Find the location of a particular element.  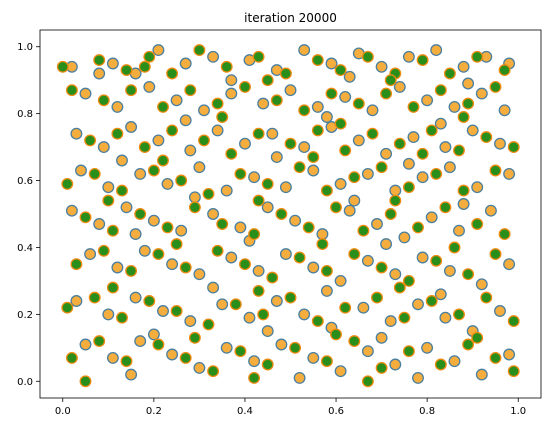

x-tick-label: 0.8 is located at coordinates (427, 411).